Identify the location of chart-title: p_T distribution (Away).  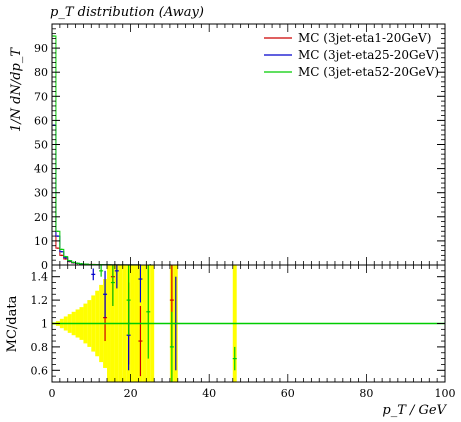
(127, 12).